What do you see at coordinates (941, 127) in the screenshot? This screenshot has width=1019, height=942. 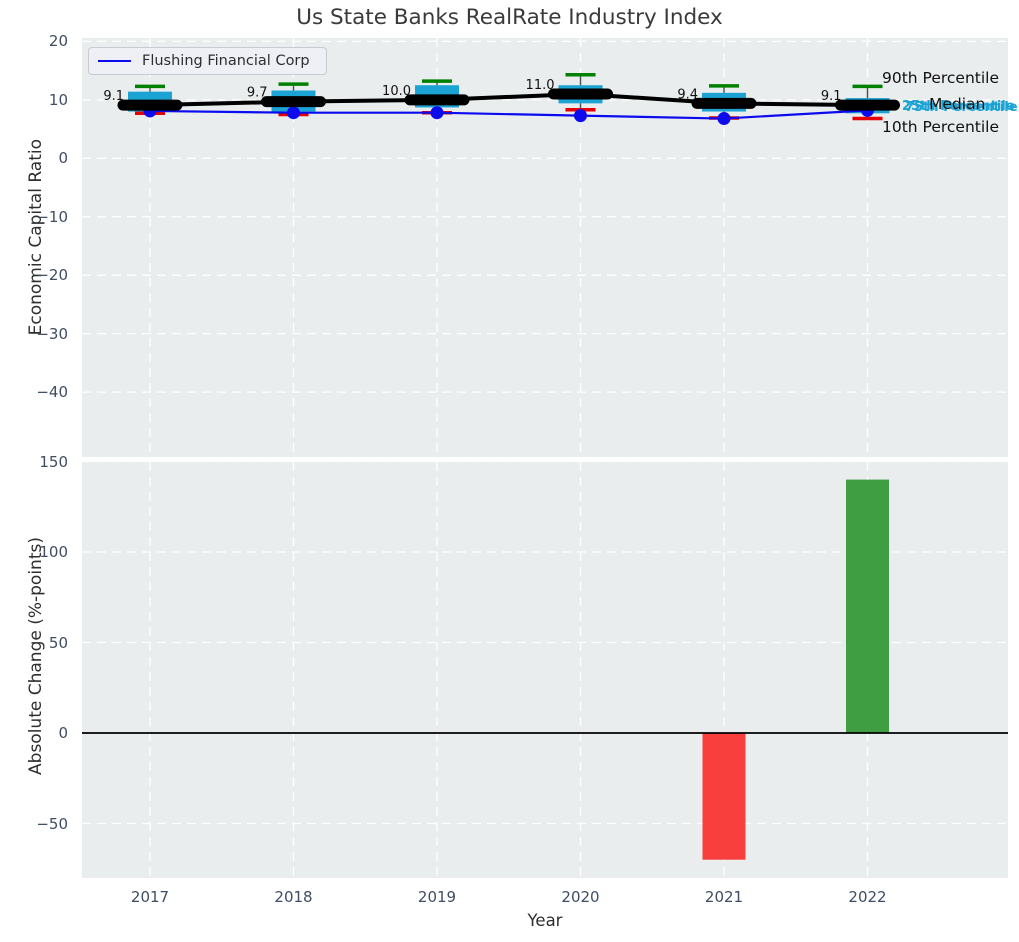 I see `annotation-10th-percentile: 10th Percentile` at bounding box center [941, 127].